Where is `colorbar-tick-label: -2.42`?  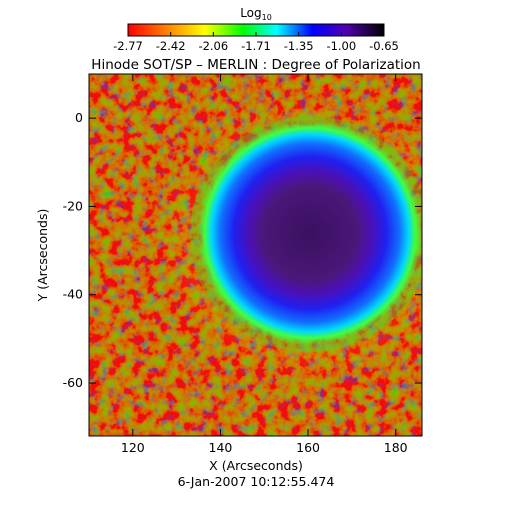
colorbar-tick-label: -2.42 is located at coordinates (171, 46).